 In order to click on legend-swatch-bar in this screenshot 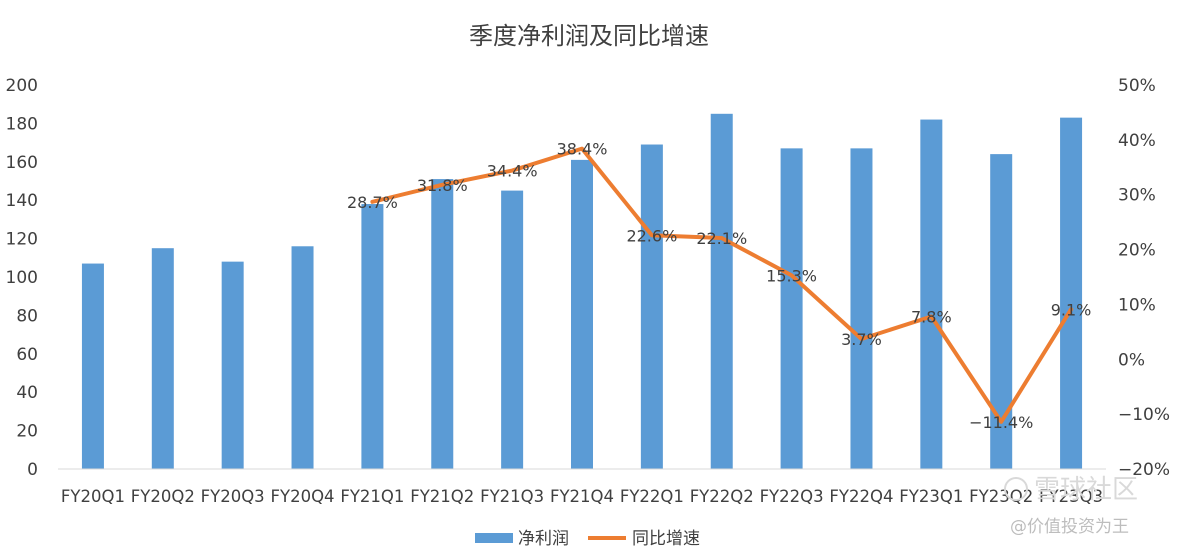, I will do `click(494, 538)`.